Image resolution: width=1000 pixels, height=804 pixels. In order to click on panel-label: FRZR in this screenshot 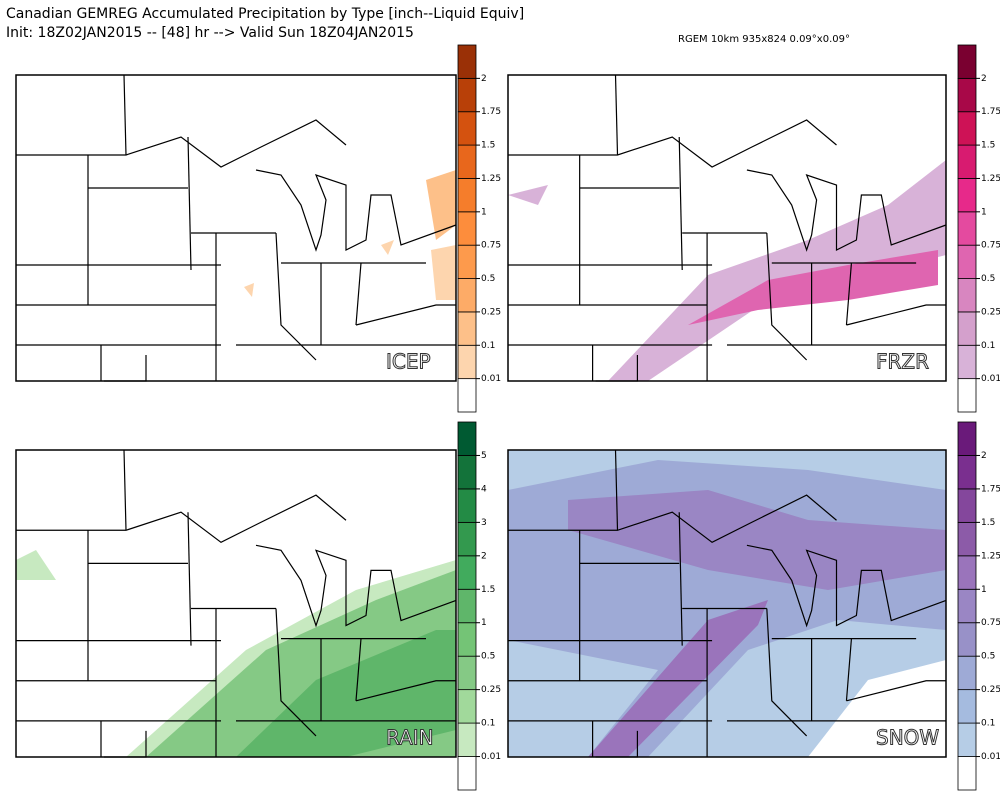, I will do `click(902, 362)`.